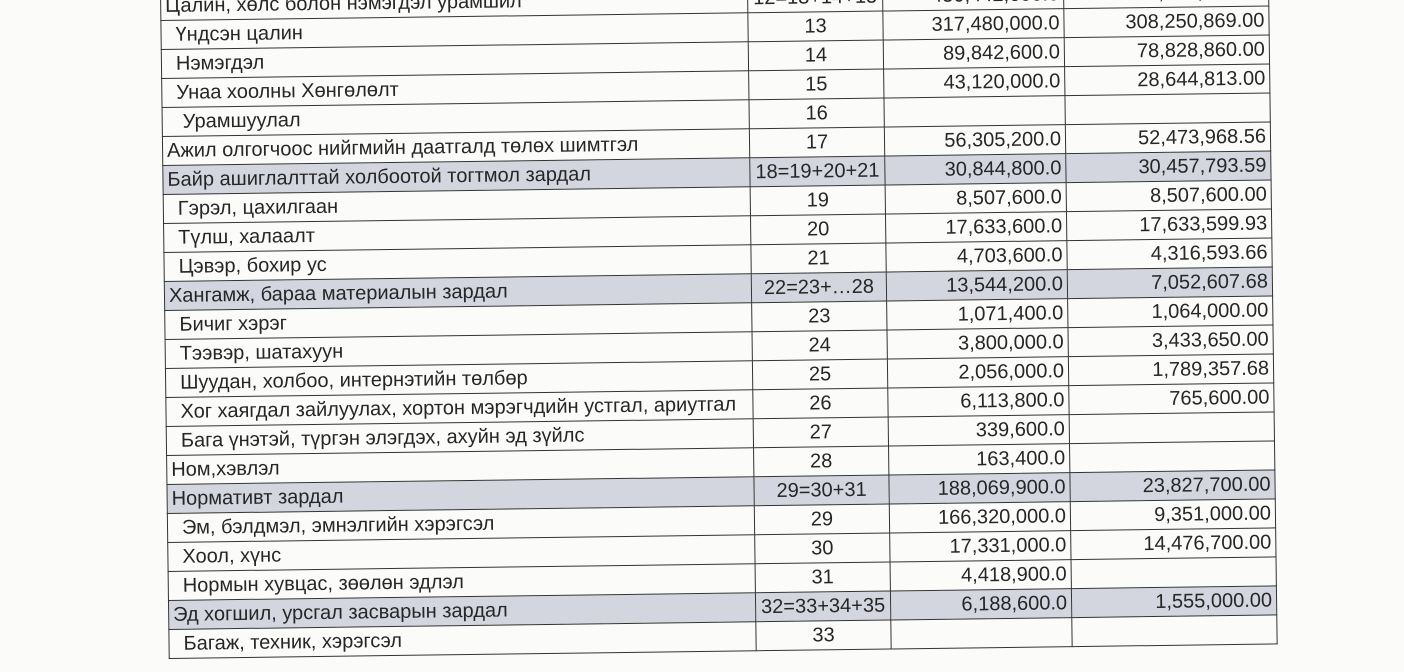 This screenshot has width=1404, height=672. I want to click on row-code: 26, so click(820, 403).